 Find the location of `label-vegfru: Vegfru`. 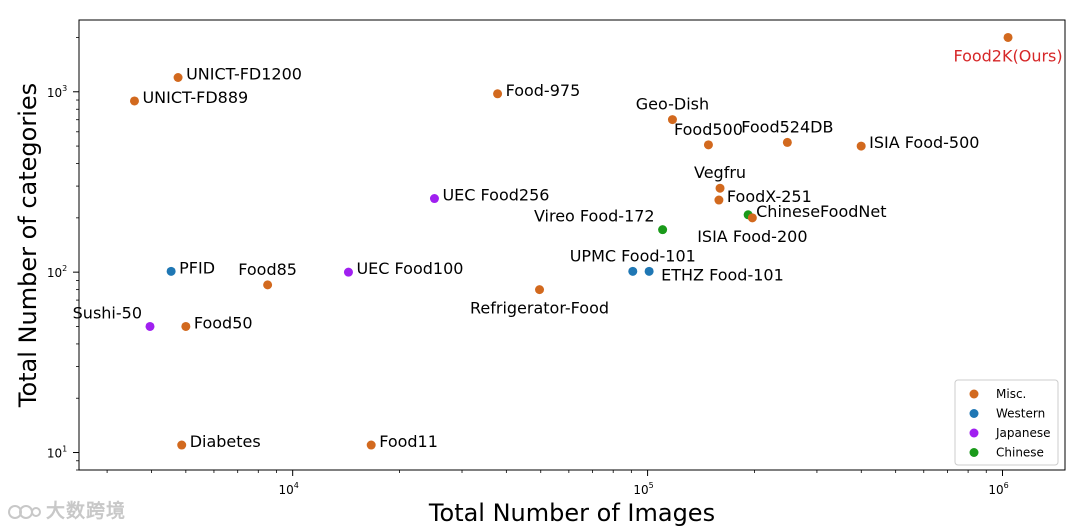

label-vegfru: Vegfru is located at coordinates (720, 172).